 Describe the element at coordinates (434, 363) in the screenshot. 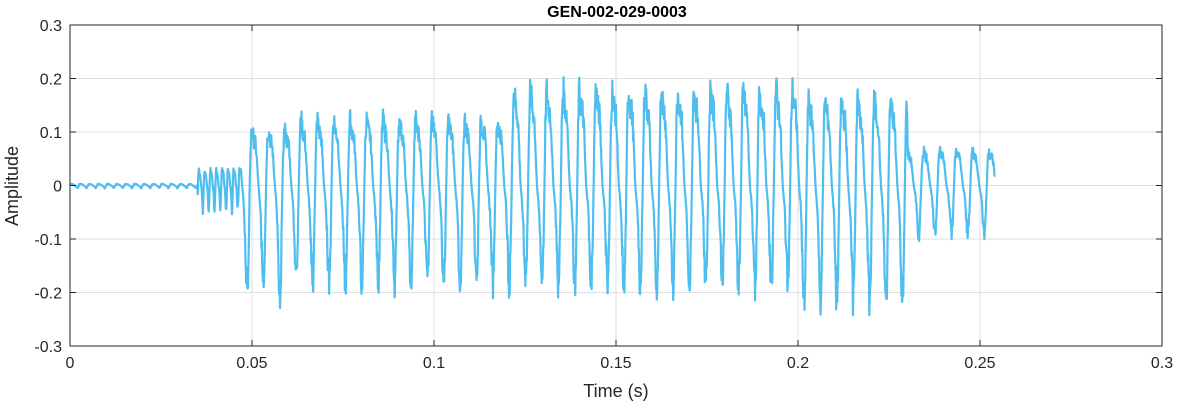

I see `x-tick-label: 0.1` at that location.